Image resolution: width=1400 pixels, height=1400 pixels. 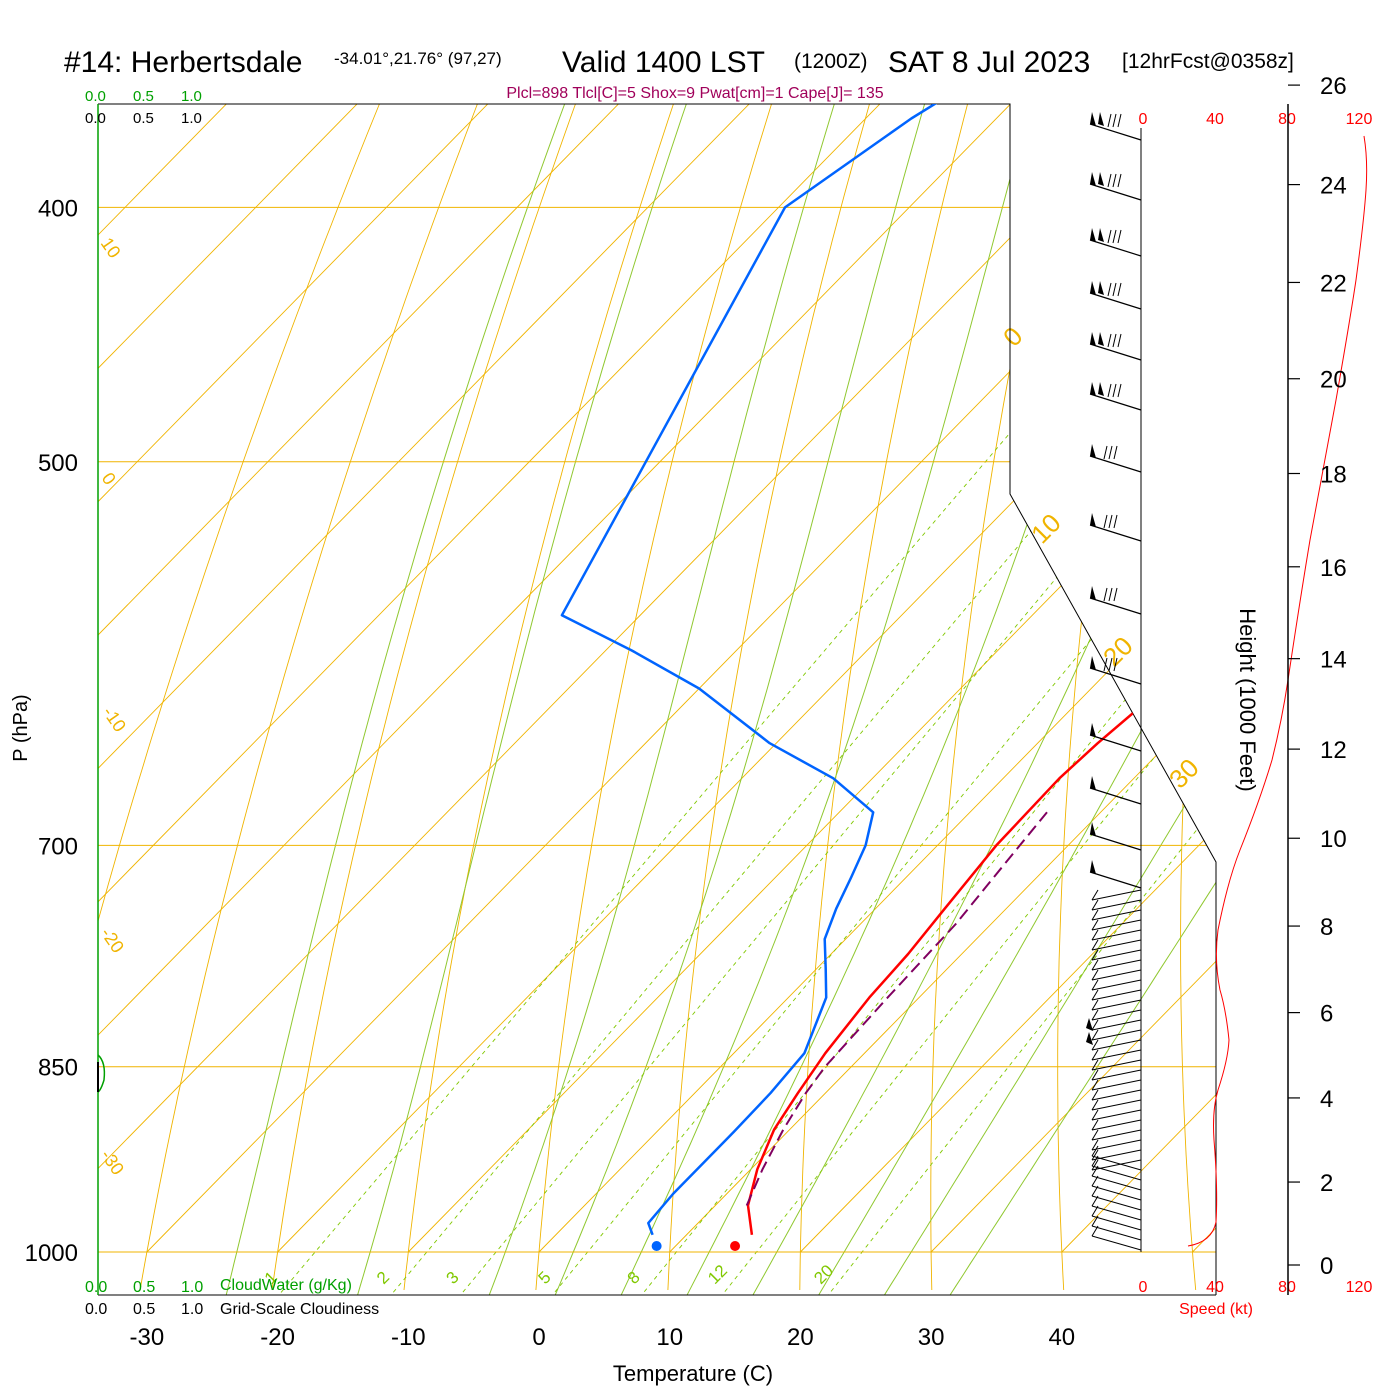 I want to click on pressure-tick-850: 850, so click(x=58, y=1068).